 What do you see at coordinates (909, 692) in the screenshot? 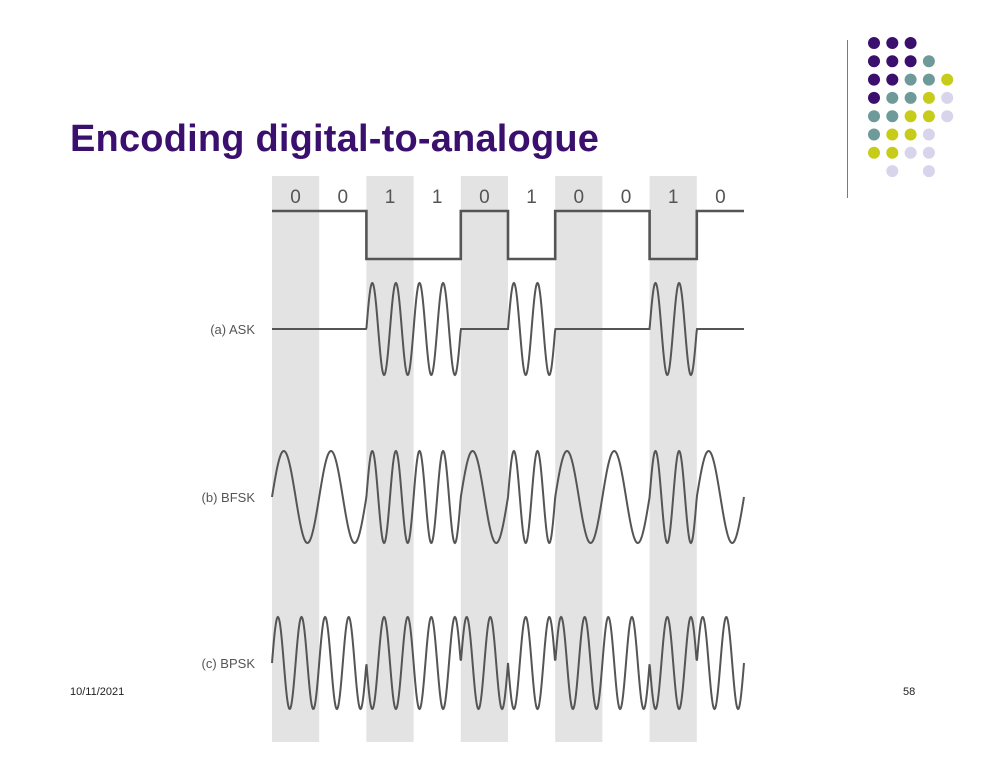
I see `slide-page-number: 58` at bounding box center [909, 692].